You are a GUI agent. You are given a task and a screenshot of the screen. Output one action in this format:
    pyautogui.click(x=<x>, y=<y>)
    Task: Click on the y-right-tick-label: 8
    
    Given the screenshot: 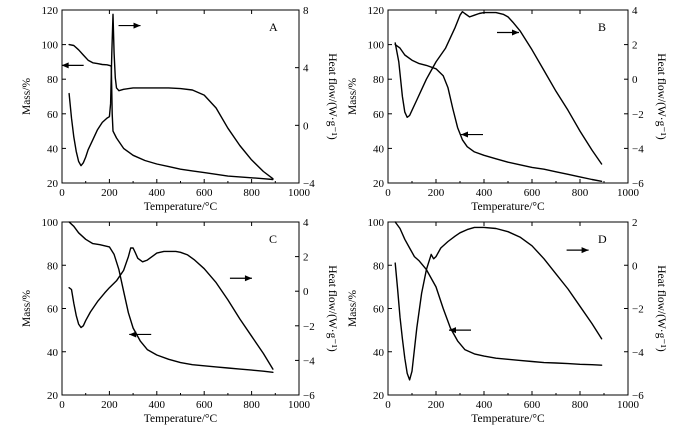 What is the action you would take?
    pyautogui.click(x=306, y=11)
    